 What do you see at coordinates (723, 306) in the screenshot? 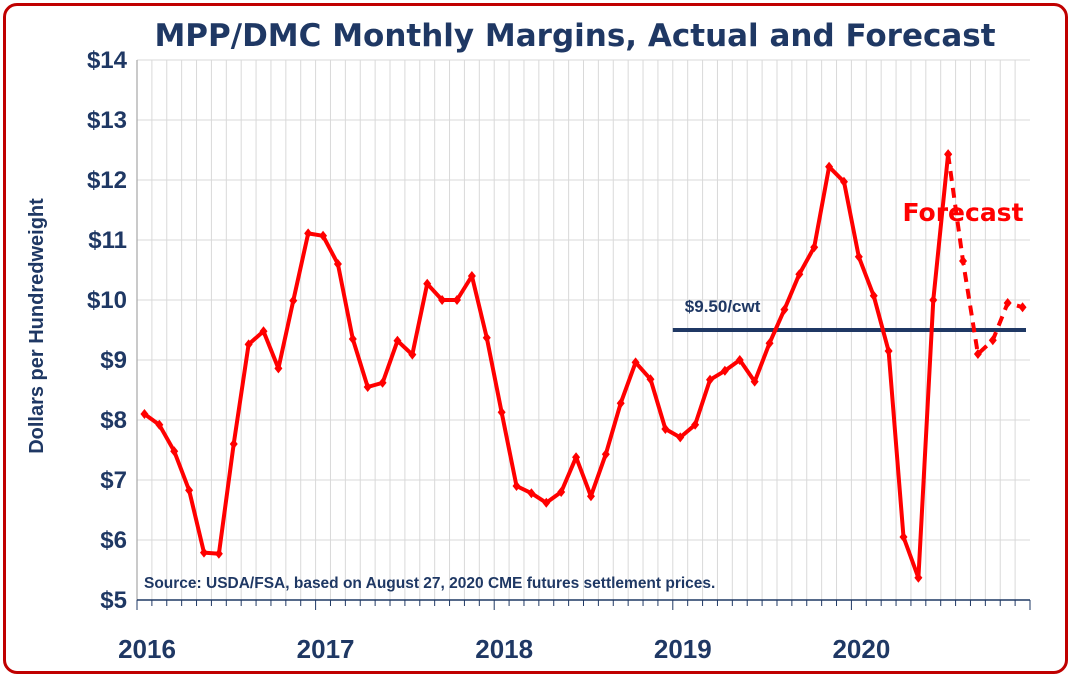
I see `reference-line-label: $9.50/cwt` at bounding box center [723, 306].